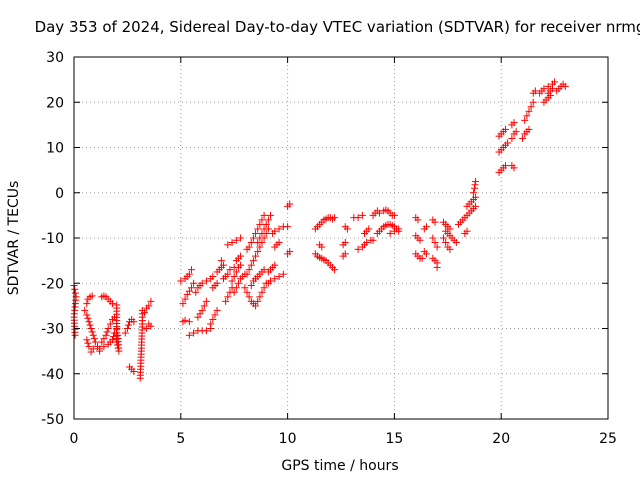  I want to click on x-axis-label: GPS time / hours, so click(339, 466).